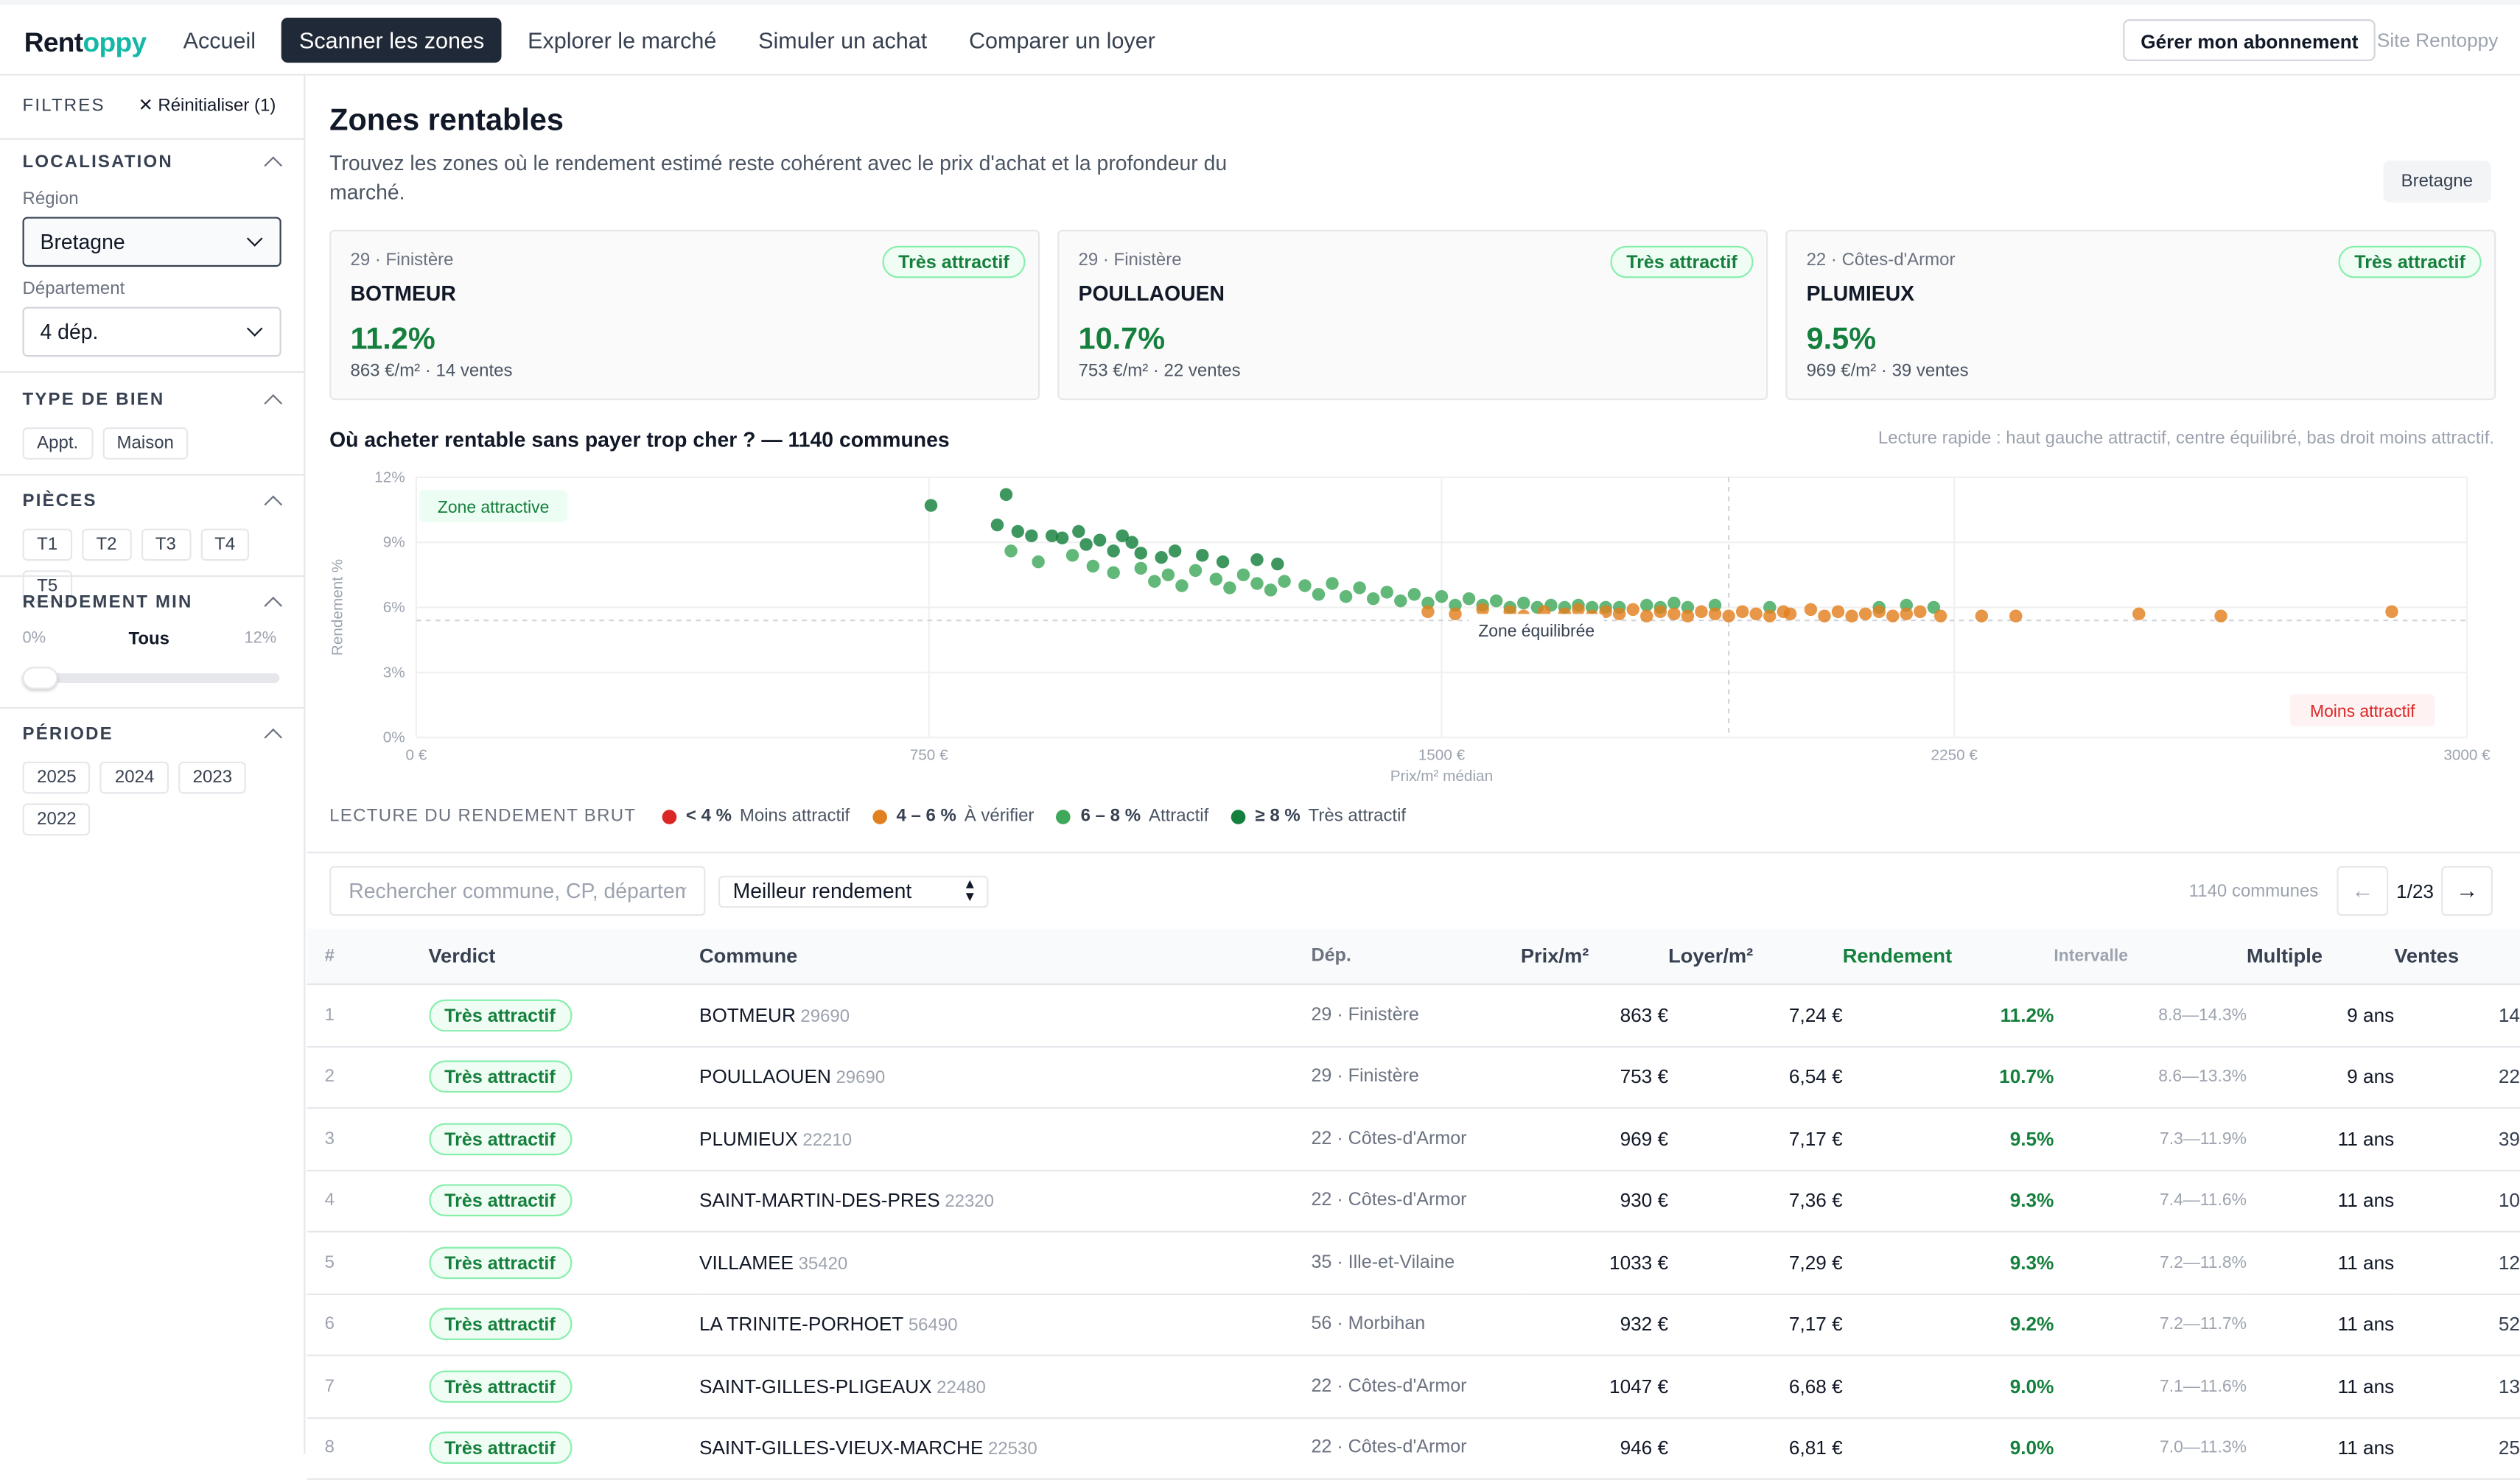  What do you see at coordinates (853, 892) in the screenshot?
I see `sort-select: Meilleur rendement ▴ ▾` at bounding box center [853, 892].